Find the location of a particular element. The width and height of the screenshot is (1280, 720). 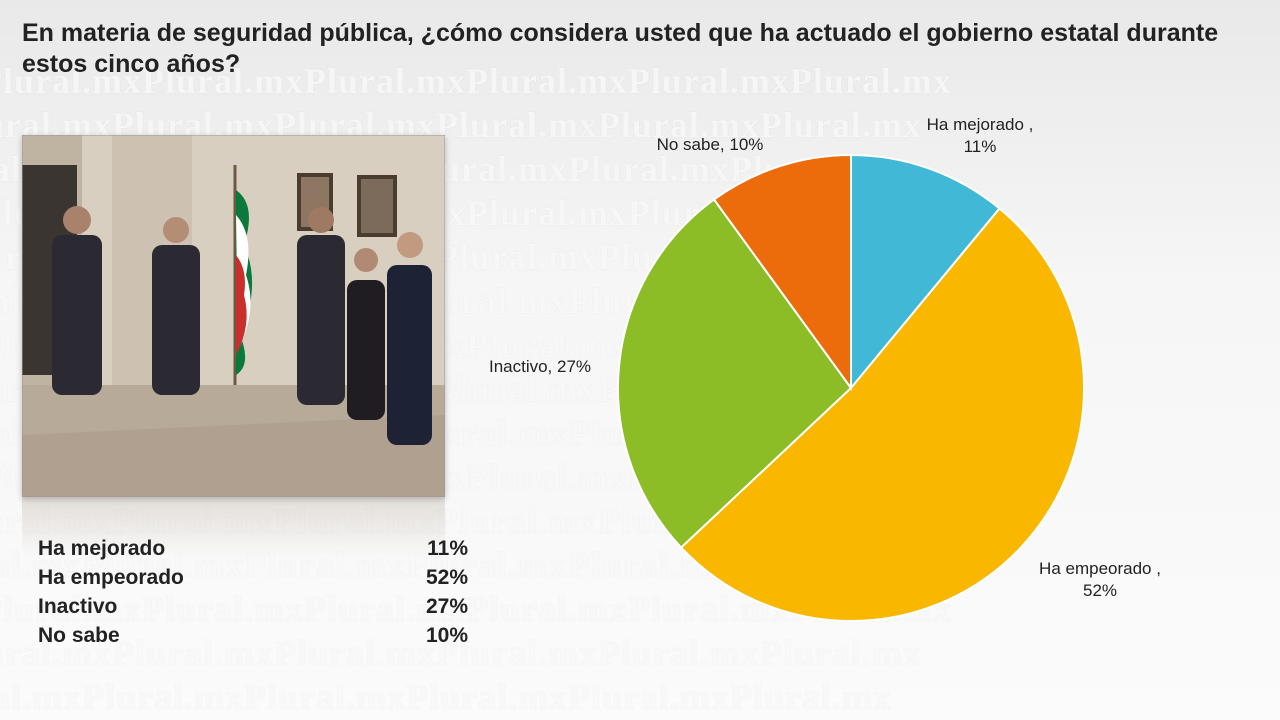

summary-label: Ha empeorado is located at coordinates (111, 577).